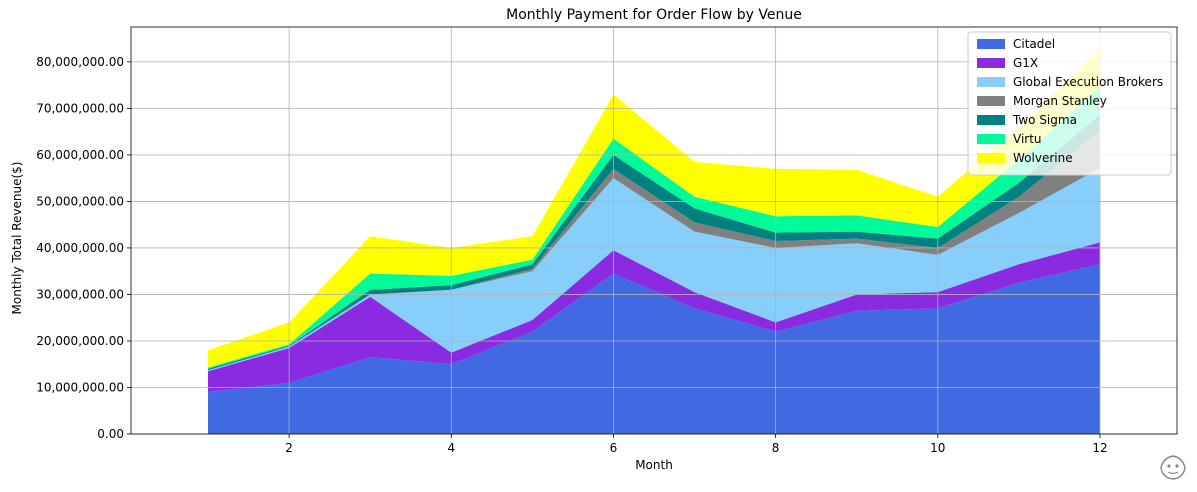 Image resolution: width=1197 pixels, height=492 pixels. I want to click on y-tick-label: 10,000,000.00, so click(80, 387).